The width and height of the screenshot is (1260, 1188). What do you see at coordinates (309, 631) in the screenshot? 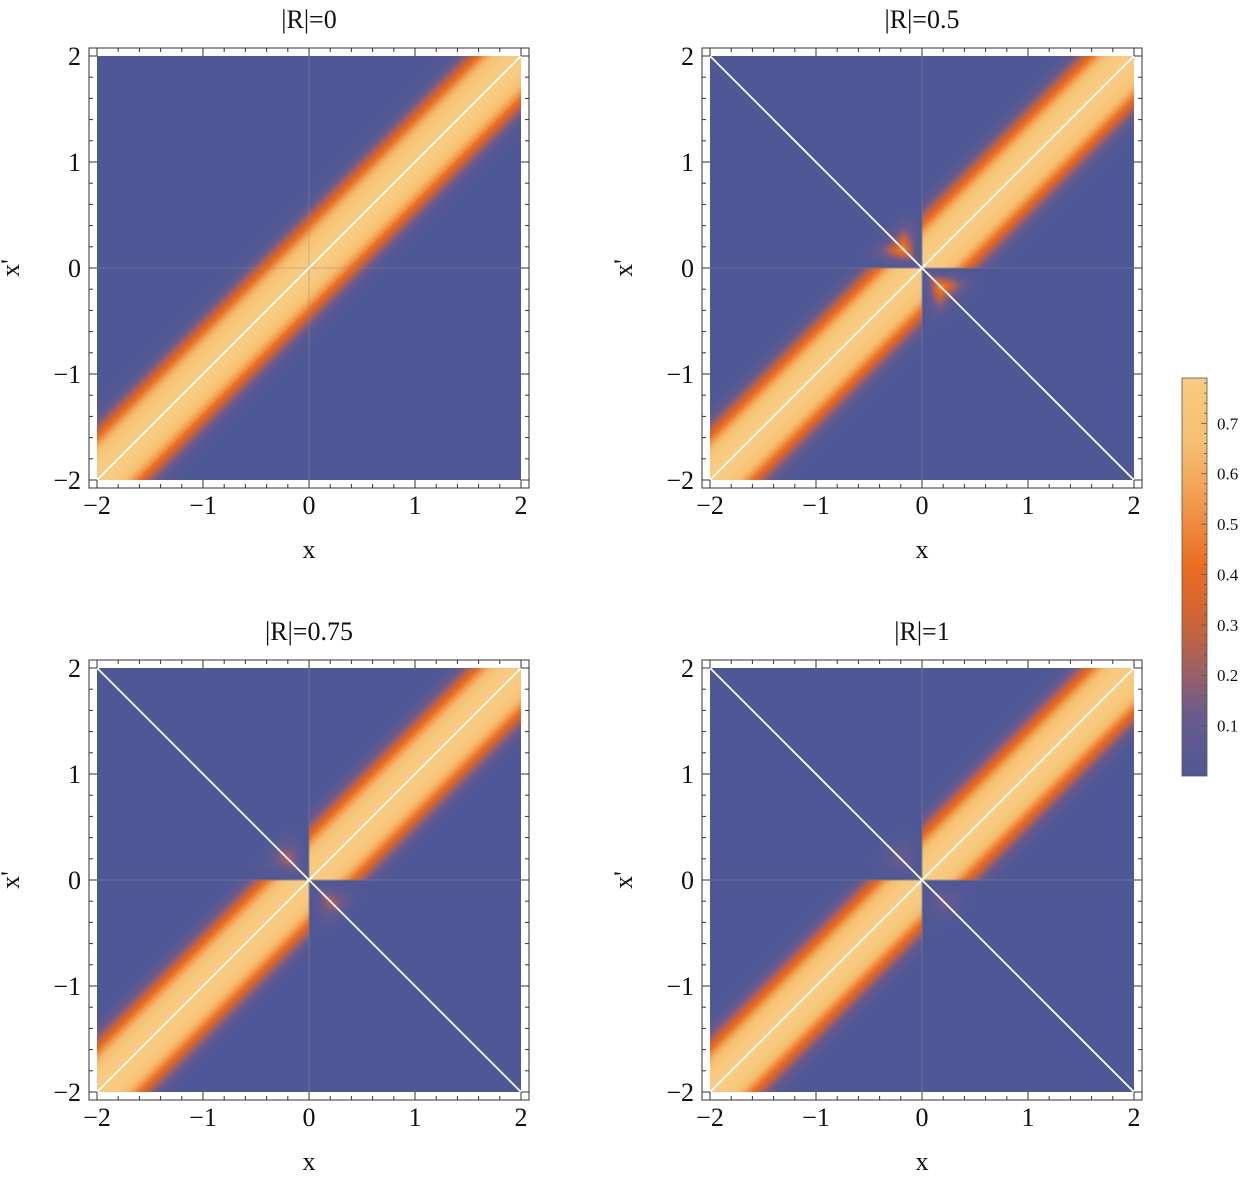
I see `panel-title: |R|=0.75` at bounding box center [309, 631].